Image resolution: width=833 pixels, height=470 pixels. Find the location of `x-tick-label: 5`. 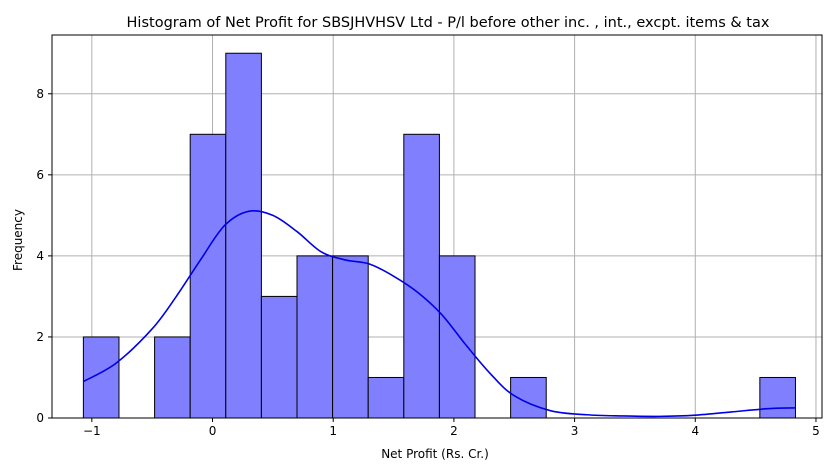

x-tick-label: 5 is located at coordinates (816, 431).